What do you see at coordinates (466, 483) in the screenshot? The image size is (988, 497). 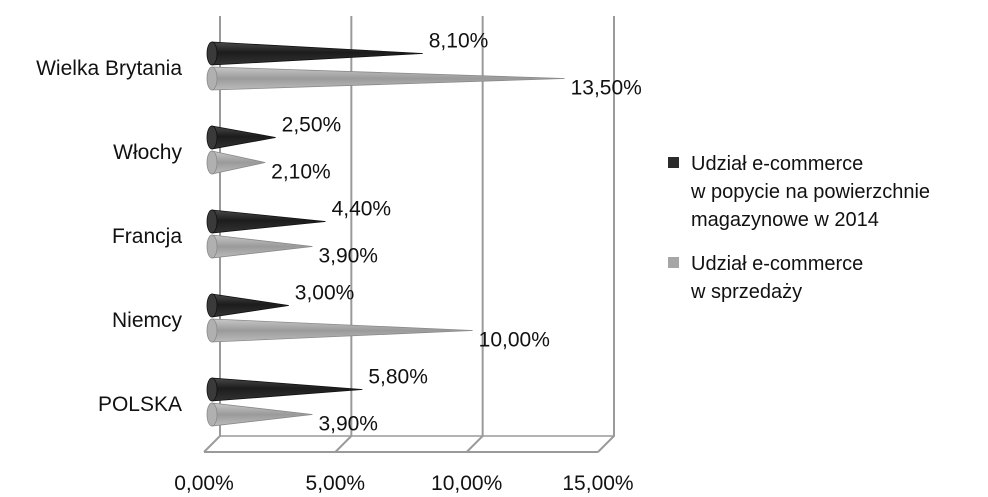 I see `x-tick-label: 10,00%` at bounding box center [466, 483].